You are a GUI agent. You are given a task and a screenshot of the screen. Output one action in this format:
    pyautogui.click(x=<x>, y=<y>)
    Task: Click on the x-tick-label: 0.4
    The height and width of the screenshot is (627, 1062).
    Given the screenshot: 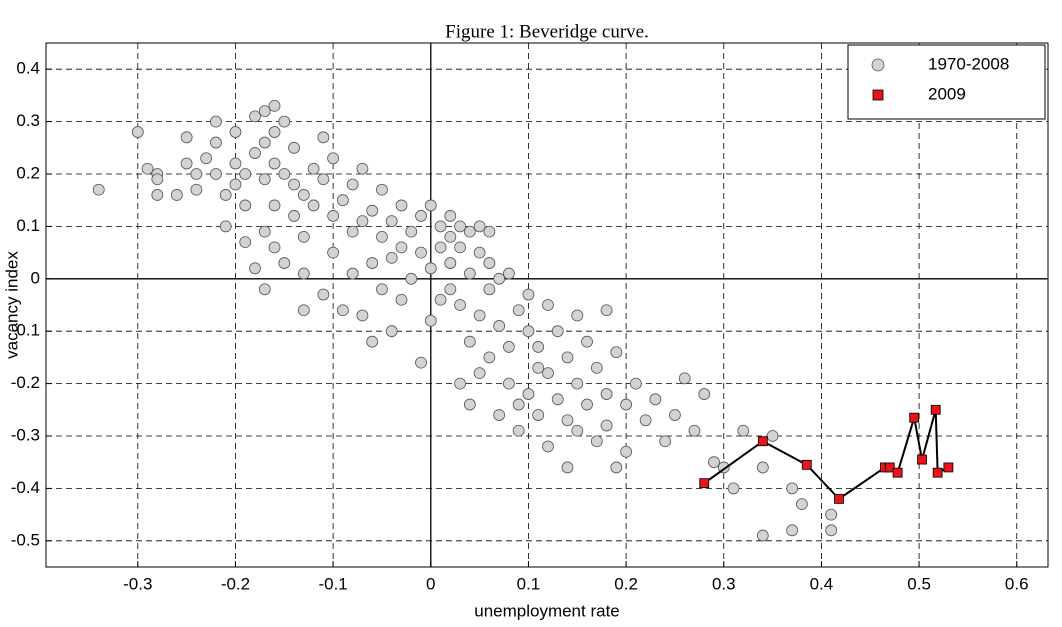 What is the action you would take?
    pyautogui.click(x=822, y=583)
    